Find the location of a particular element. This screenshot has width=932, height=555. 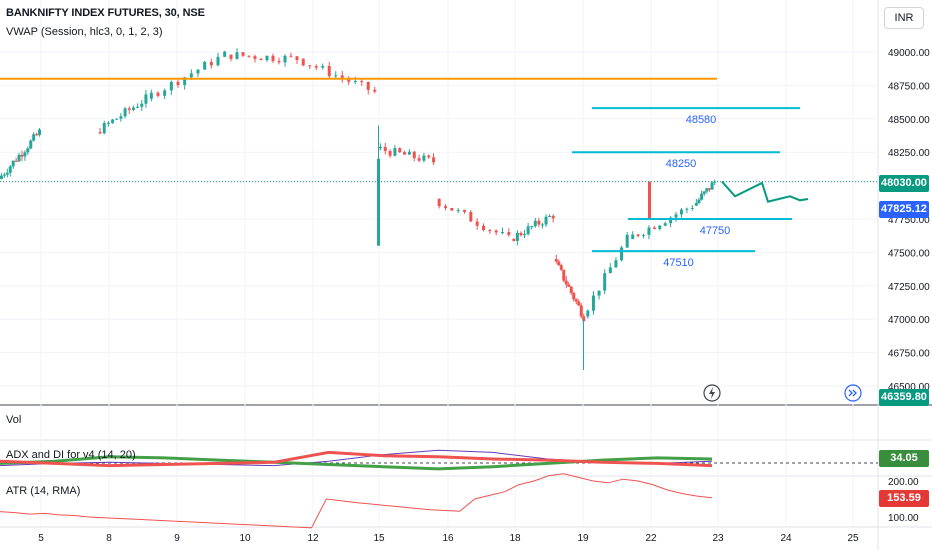

atr-value-badge: 153.59 is located at coordinates (904, 498).